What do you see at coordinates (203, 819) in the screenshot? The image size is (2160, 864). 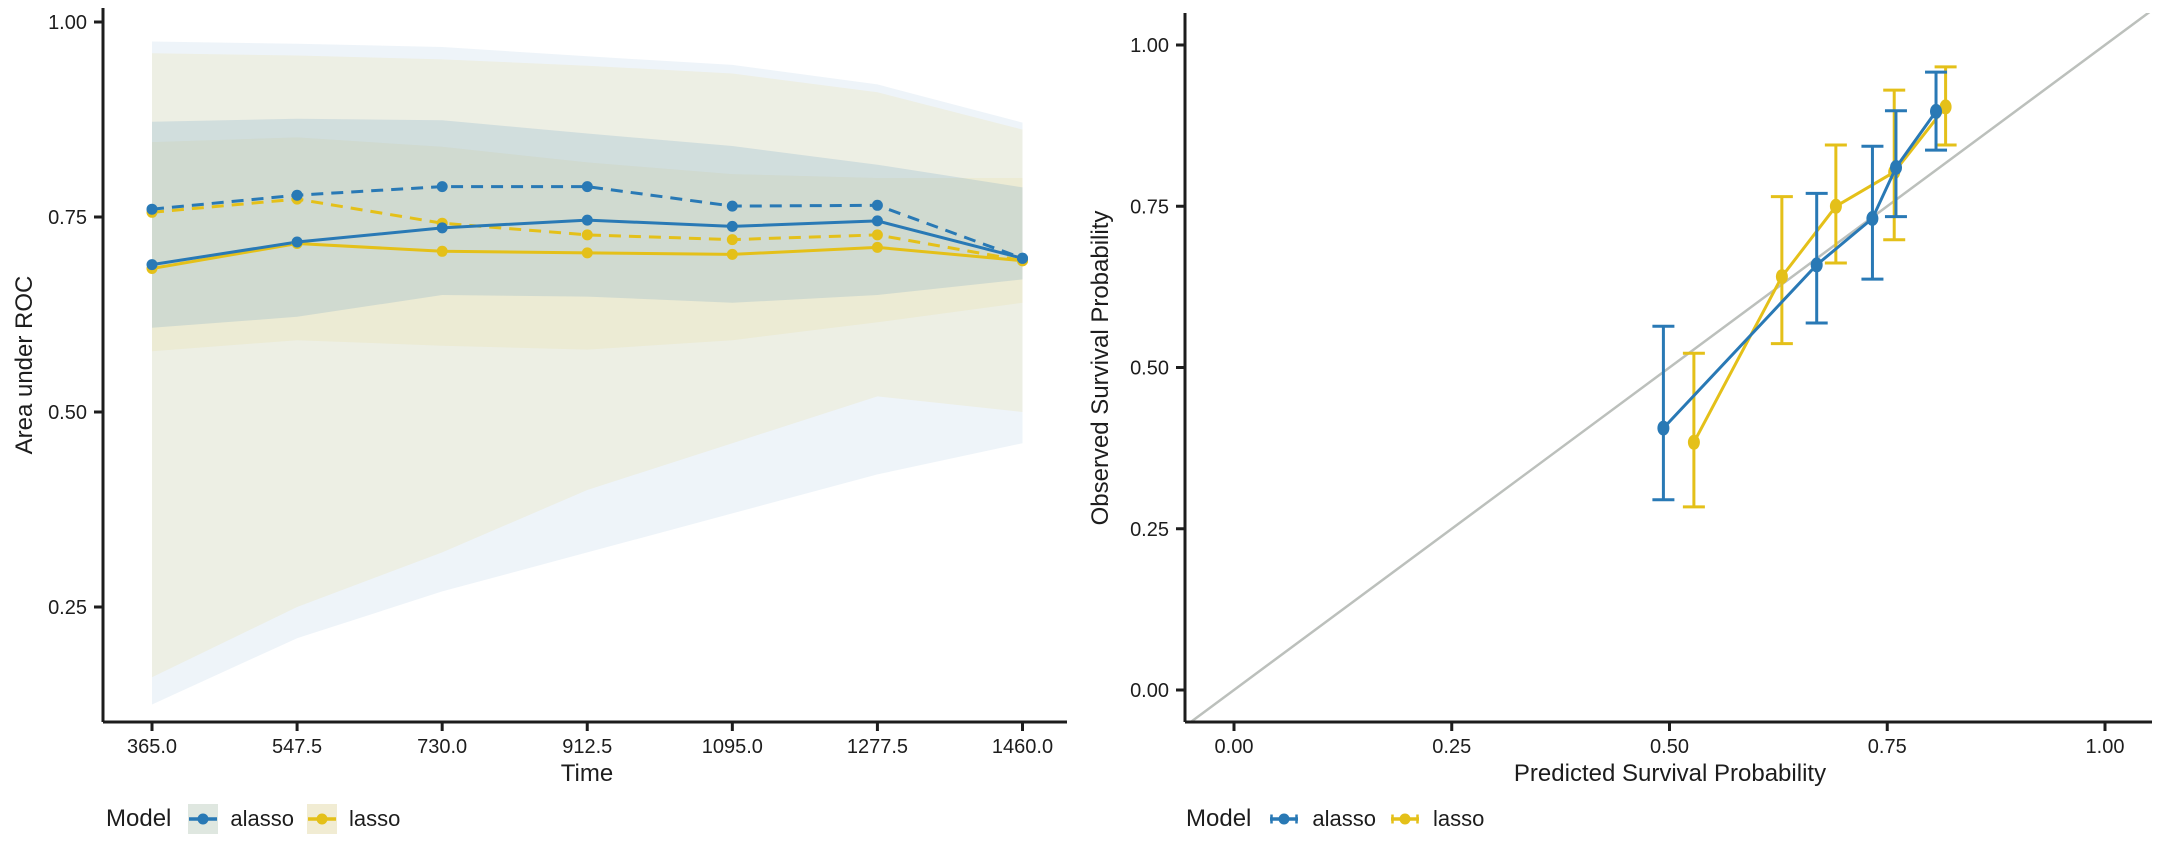 I see `alasso-ribbon-line-key-icon` at bounding box center [203, 819].